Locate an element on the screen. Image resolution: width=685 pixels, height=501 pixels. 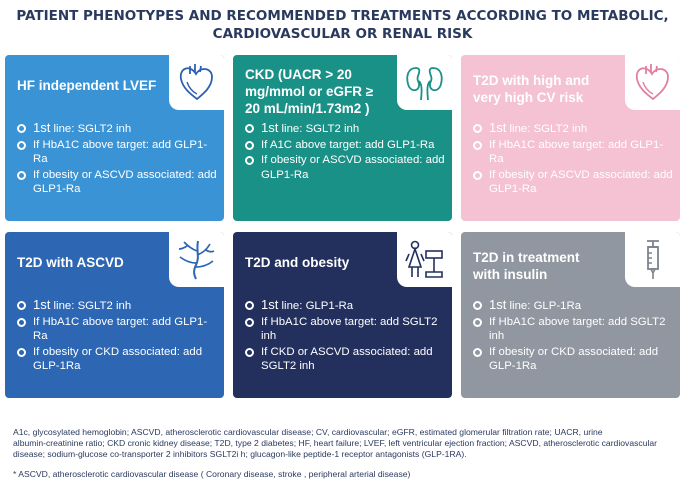
card-title: T2D and obesity is located at coordinates (297, 262).